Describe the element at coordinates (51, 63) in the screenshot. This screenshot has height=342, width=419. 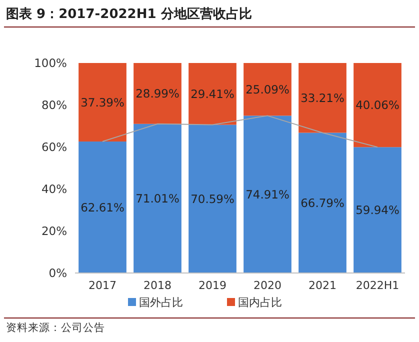
I see `y-tick-label: 100%` at that location.